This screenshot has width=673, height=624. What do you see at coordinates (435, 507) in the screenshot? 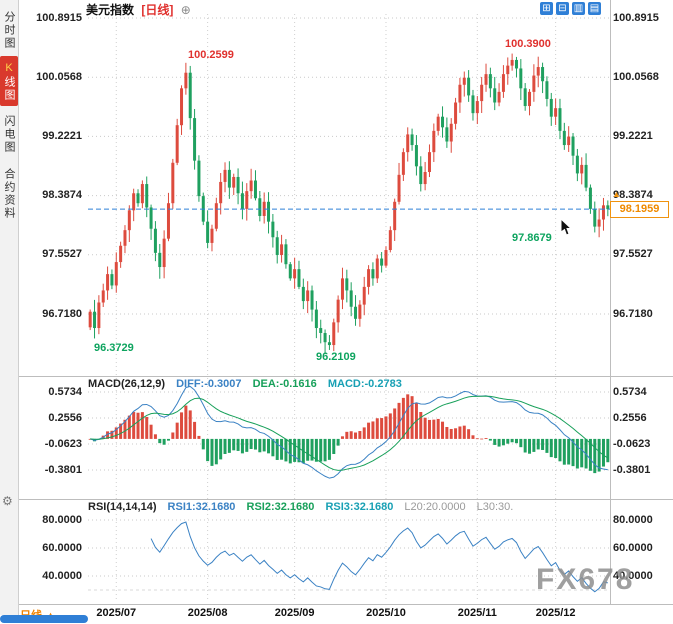
I see `rsi-l20-value: L20:20.0000` at bounding box center [435, 507].